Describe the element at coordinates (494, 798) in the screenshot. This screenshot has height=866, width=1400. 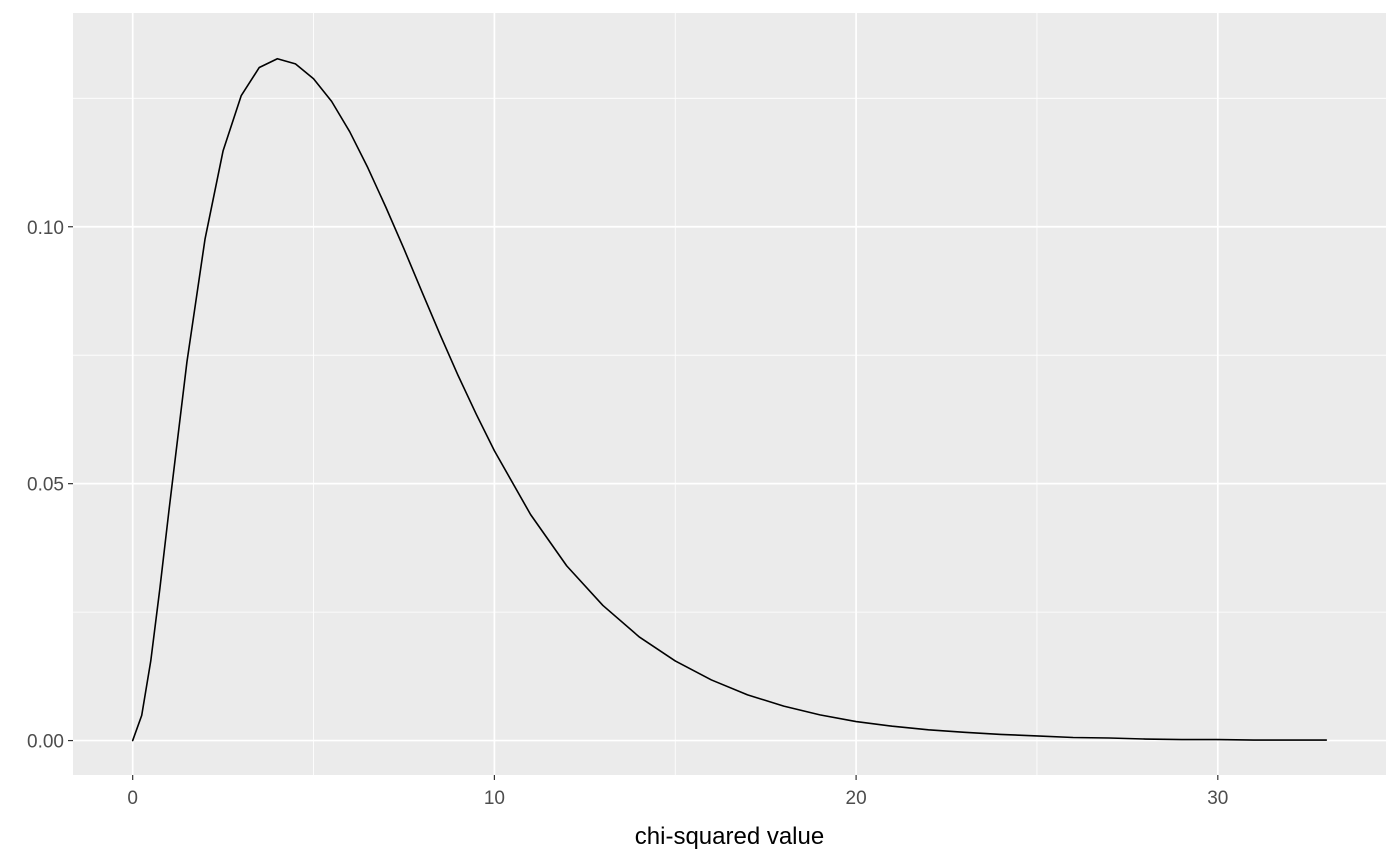
I see `x-tick-label: 10` at that location.